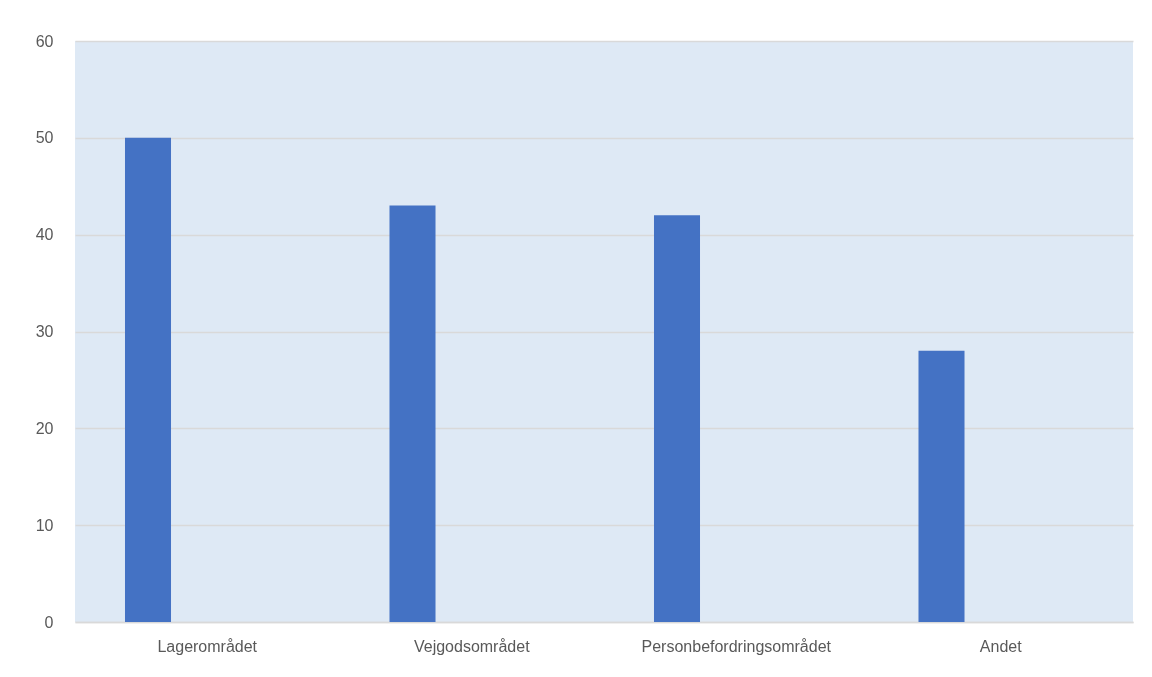  I want to click on y-tick-label: 60, so click(44, 41).